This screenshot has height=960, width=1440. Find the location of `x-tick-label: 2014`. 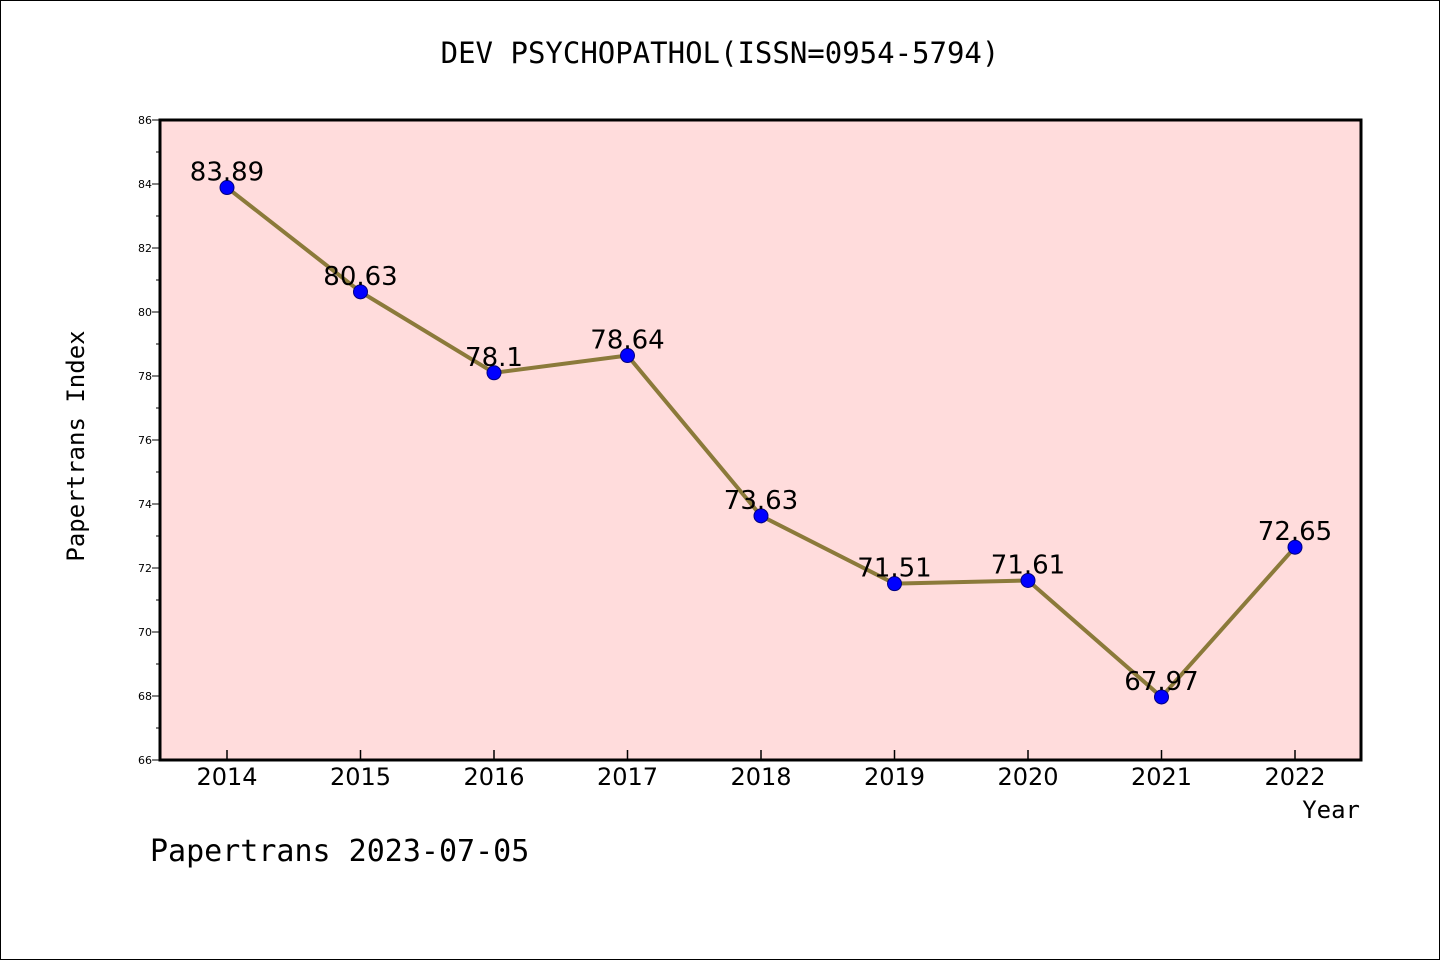

x-tick-label: 2014 is located at coordinates (226, 777).